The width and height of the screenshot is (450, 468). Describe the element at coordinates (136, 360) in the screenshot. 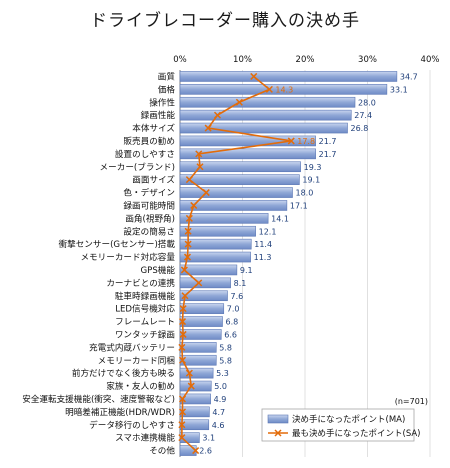

I see `category-label: メモリーカード同梱` at that location.